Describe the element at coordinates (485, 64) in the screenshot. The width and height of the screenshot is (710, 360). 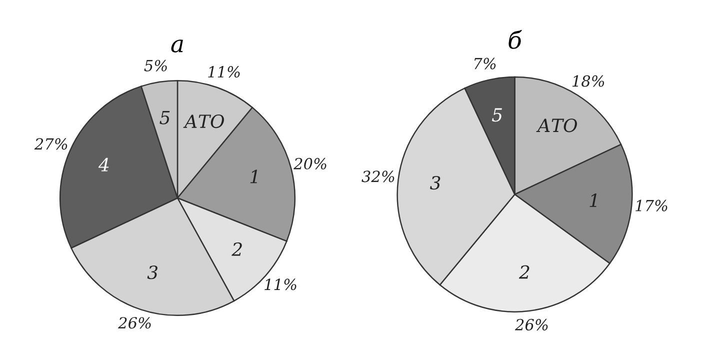
I see `data-label: 7%` at that location.